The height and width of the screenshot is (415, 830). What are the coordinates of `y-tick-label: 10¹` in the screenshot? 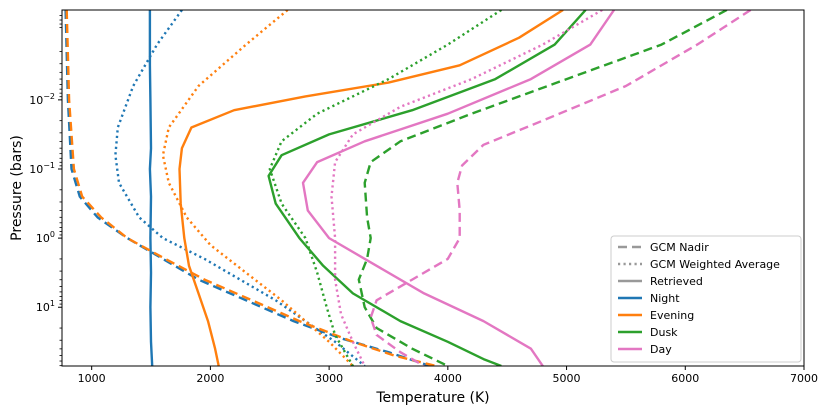 It's located at (45, 306).